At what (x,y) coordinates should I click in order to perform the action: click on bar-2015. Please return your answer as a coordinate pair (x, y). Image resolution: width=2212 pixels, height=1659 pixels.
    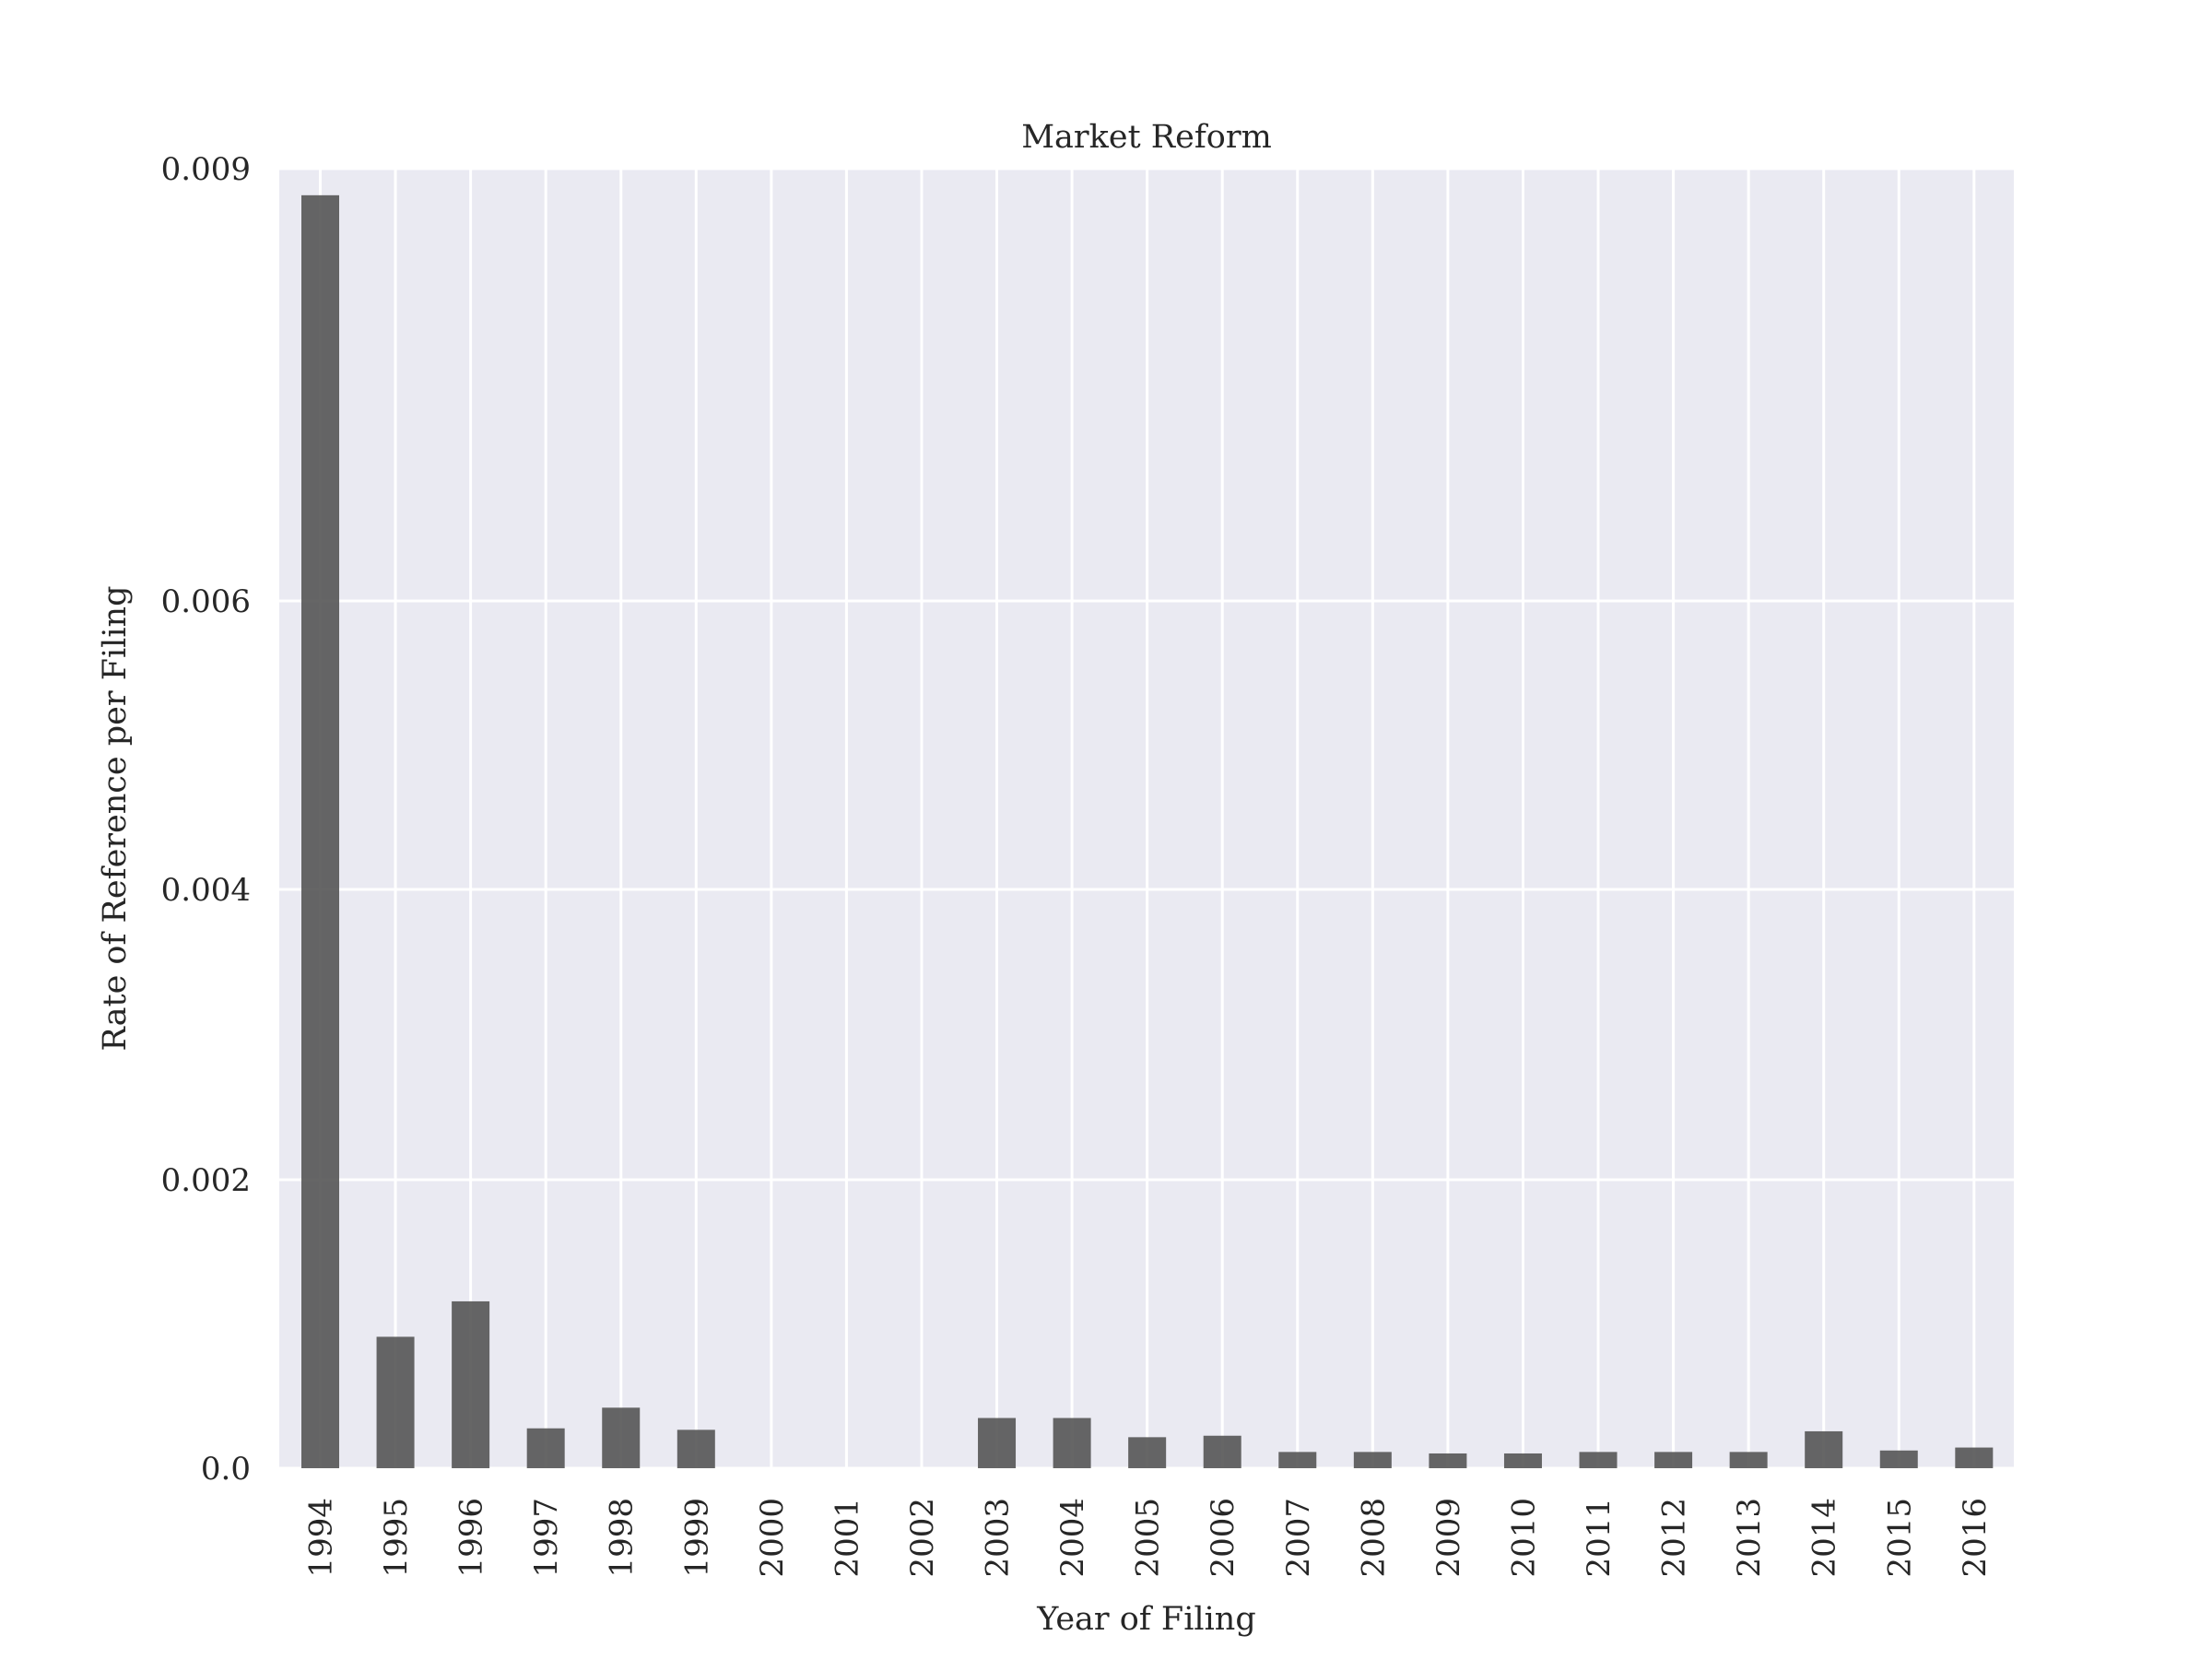
    Looking at the image, I should click on (1898, 1459).